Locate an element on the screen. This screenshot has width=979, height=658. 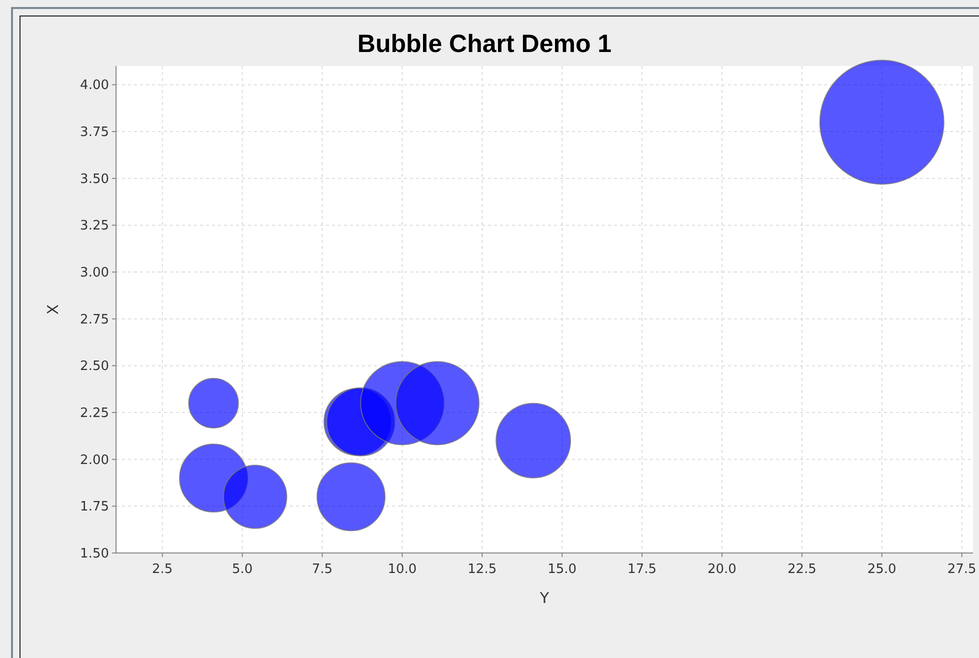
x-tick-label: 12.5 is located at coordinates (482, 569).